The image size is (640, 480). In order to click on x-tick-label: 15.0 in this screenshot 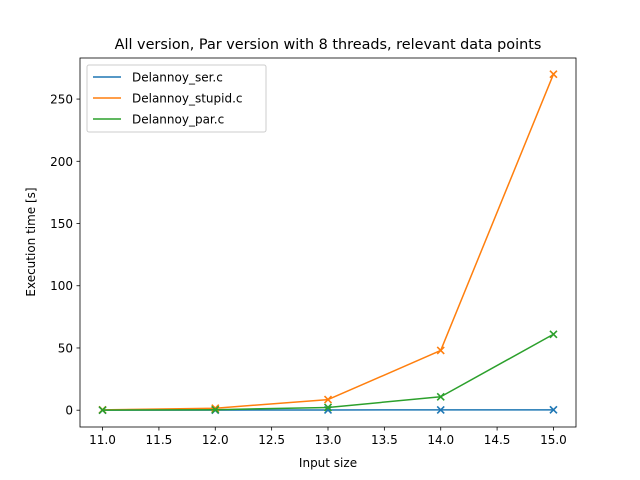, I will do `click(553, 440)`.